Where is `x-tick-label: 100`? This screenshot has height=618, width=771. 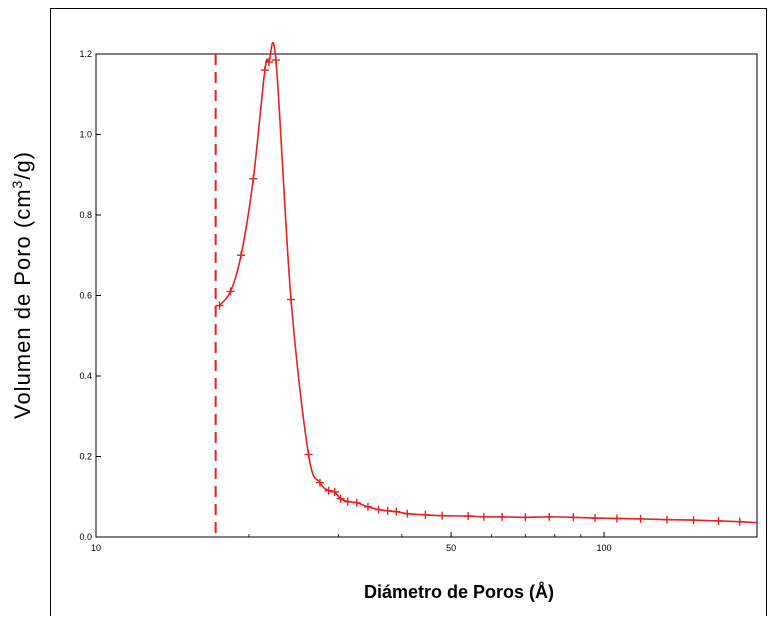
x-tick-label: 100 is located at coordinates (604, 548).